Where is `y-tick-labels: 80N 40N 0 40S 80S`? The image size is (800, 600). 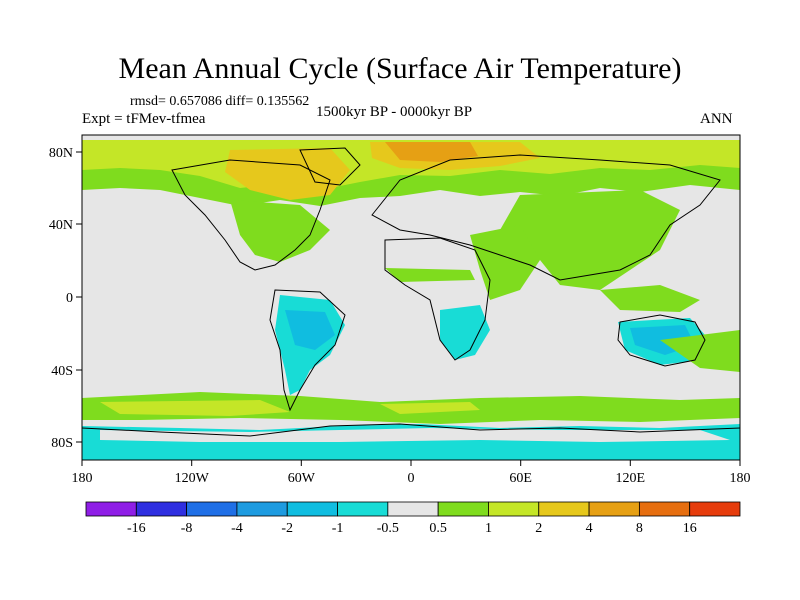
y-tick-labels: 80N 40N 0 40S 80S is located at coordinates (61, 298).